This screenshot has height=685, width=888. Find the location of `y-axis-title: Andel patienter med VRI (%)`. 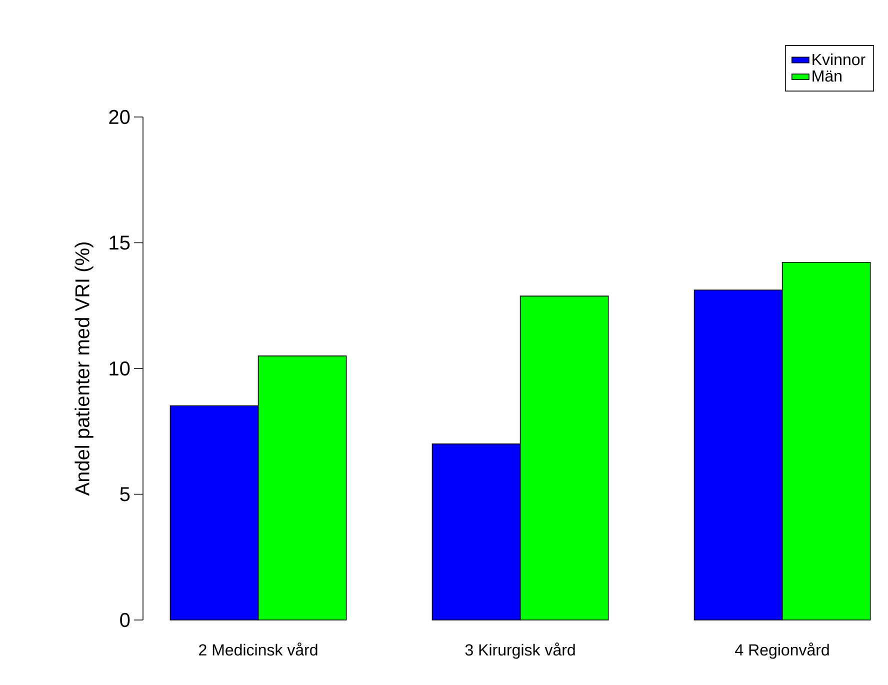

y-axis-title: Andel patienter med VRI (%) is located at coordinates (84, 369).